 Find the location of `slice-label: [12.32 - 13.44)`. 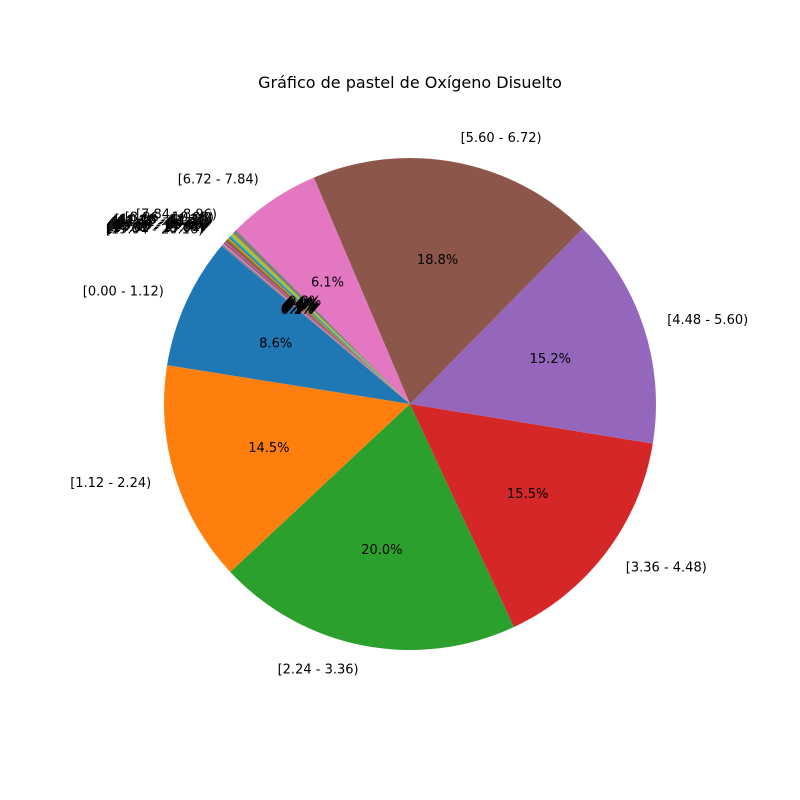

slice-label: [12.32 - 13.44) is located at coordinates (161, 222).